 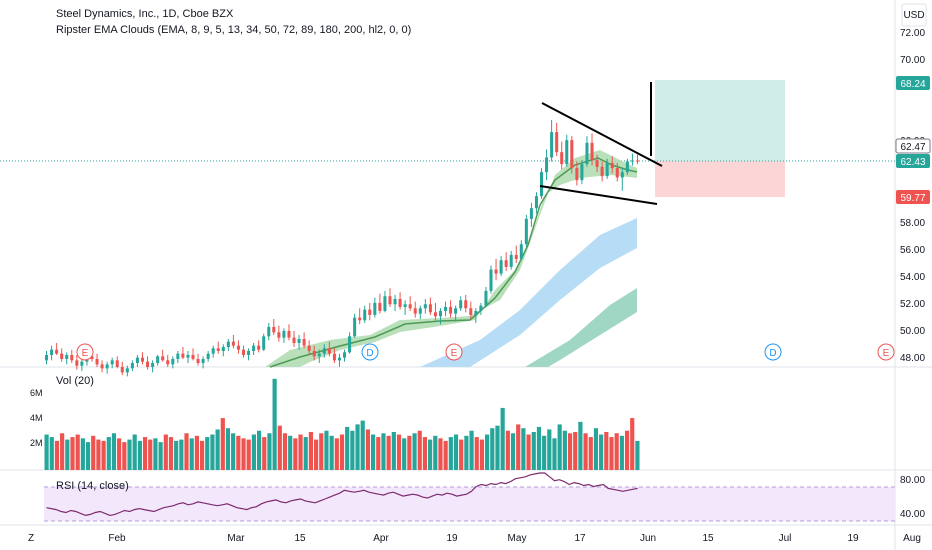 I want to click on target-zone, so click(x=720, y=120).